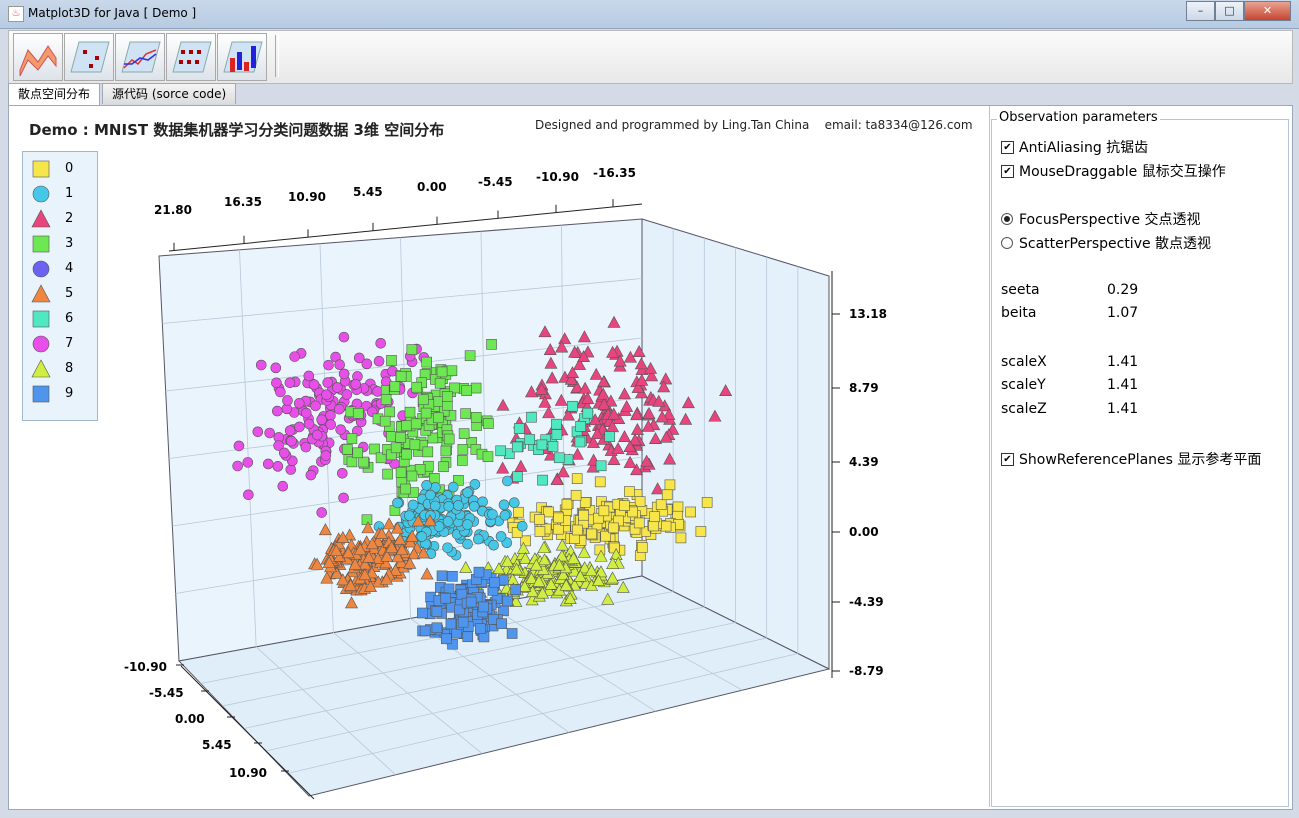 This screenshot has height=818, width=1299. Describe the element at coordinates (1200, 11) in the screenshot. I see `minimize-button: –` at that location.